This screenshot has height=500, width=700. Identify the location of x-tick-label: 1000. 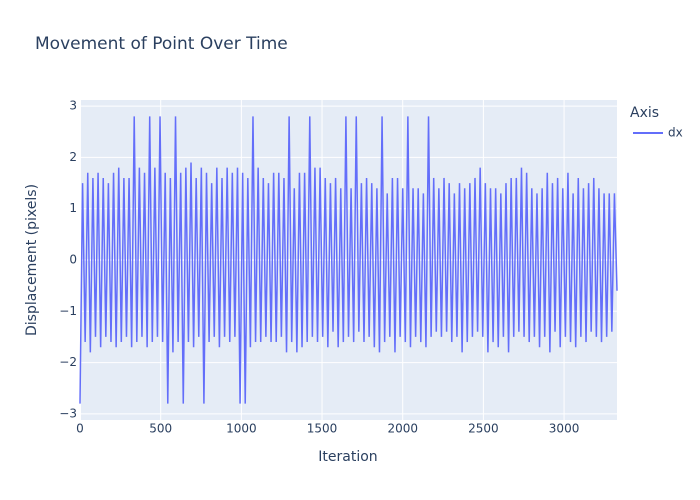
(241, 429).